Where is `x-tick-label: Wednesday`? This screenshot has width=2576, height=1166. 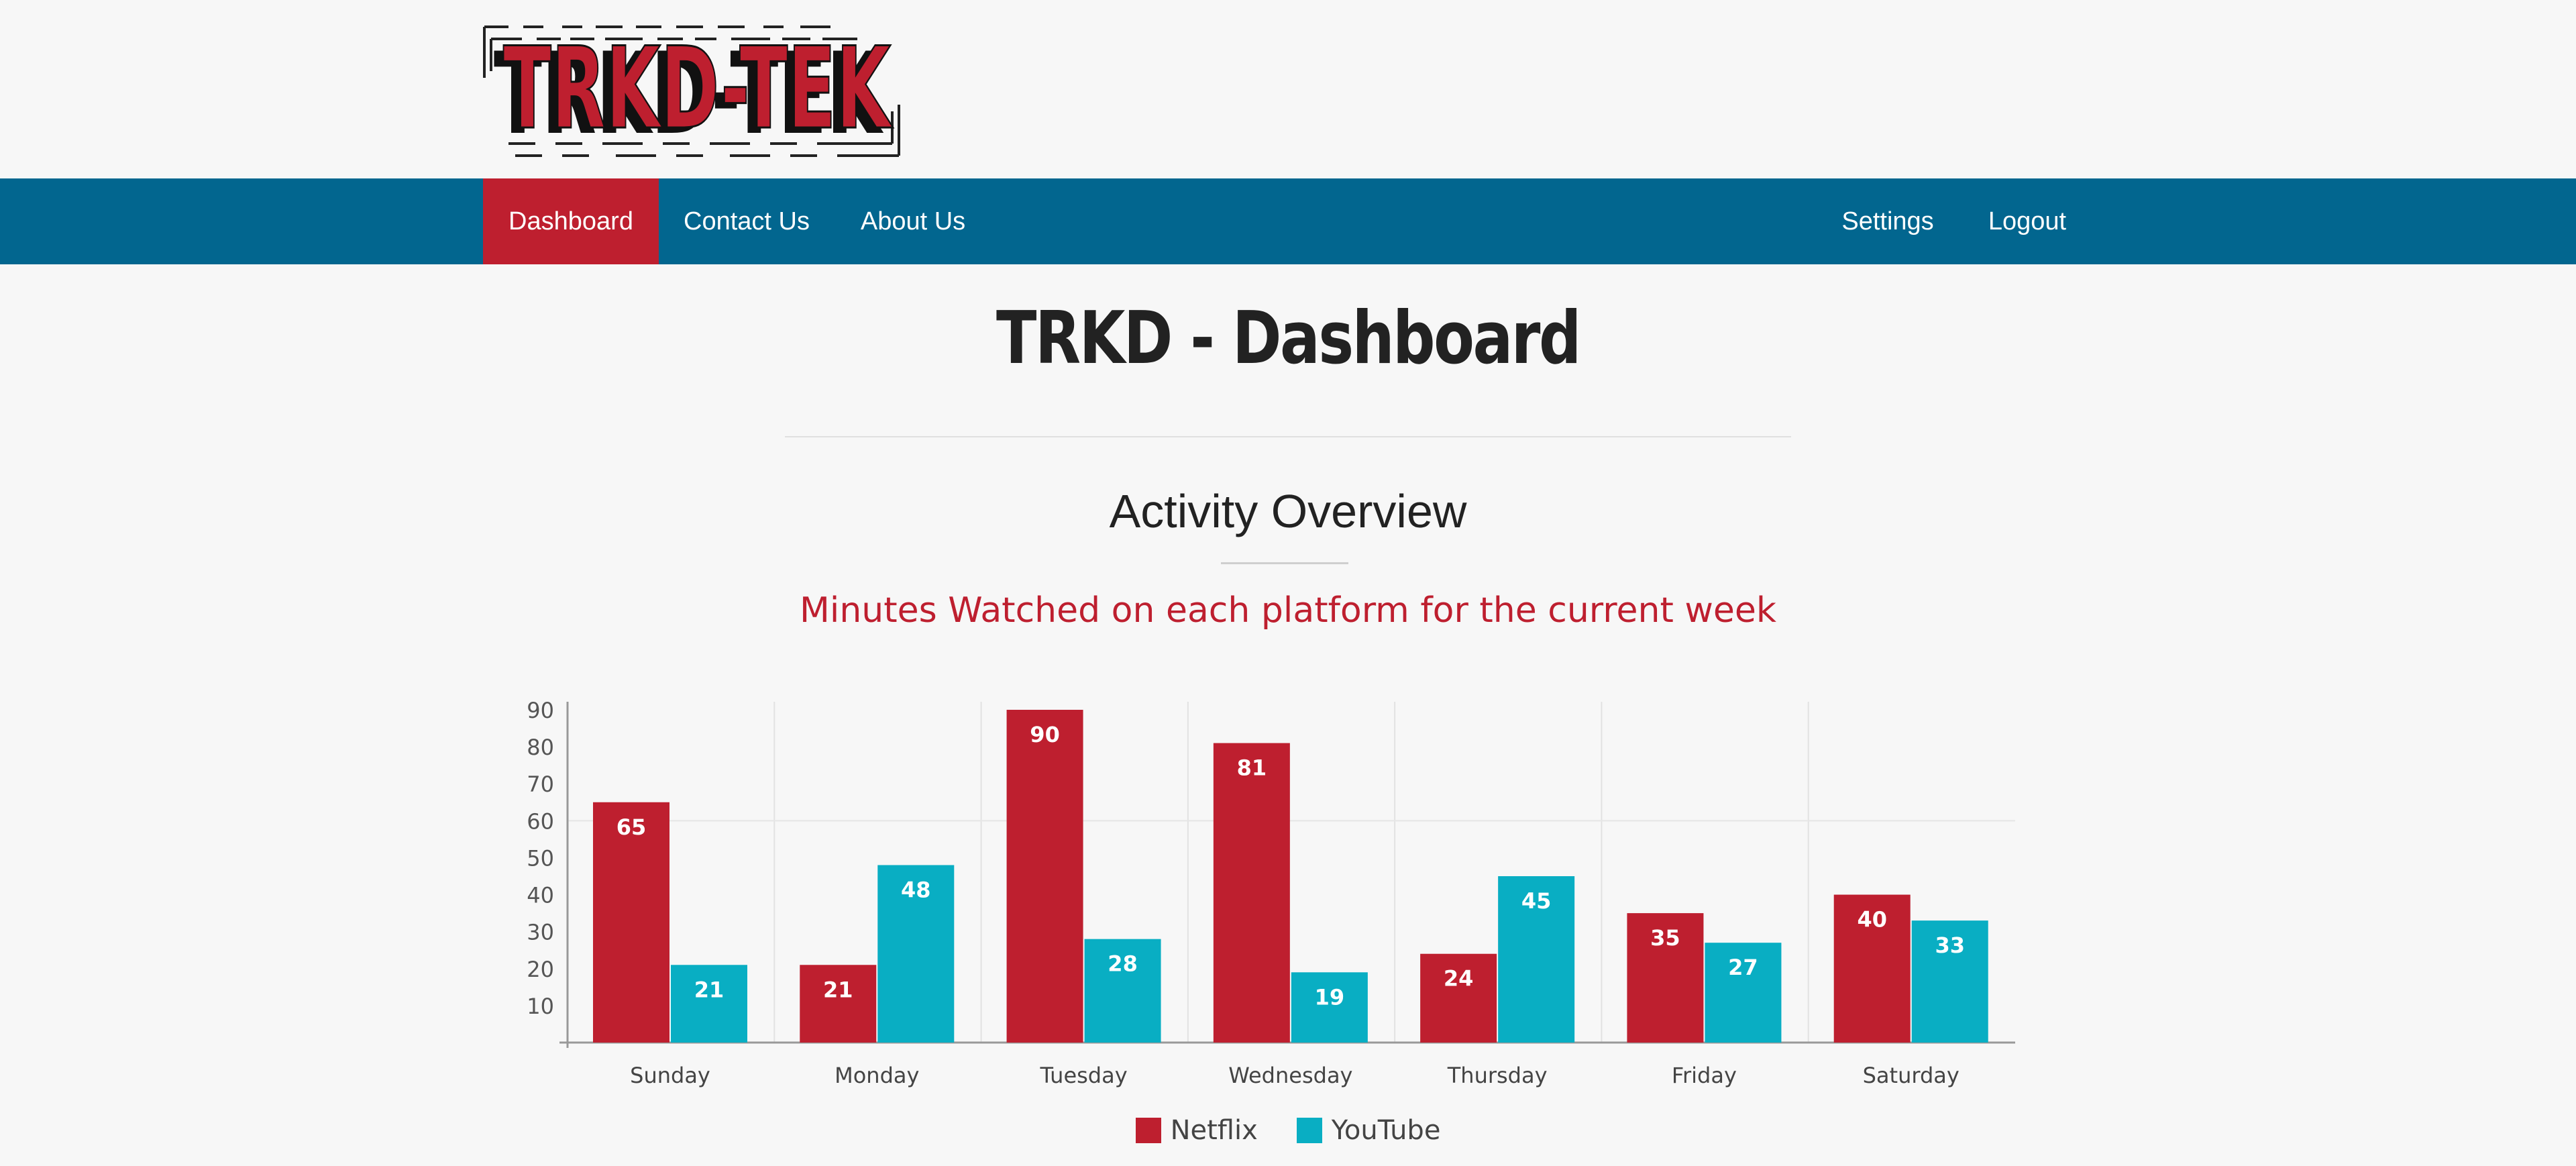 x-tick-label: Wednesday is located at coordinates (1290, 1075).